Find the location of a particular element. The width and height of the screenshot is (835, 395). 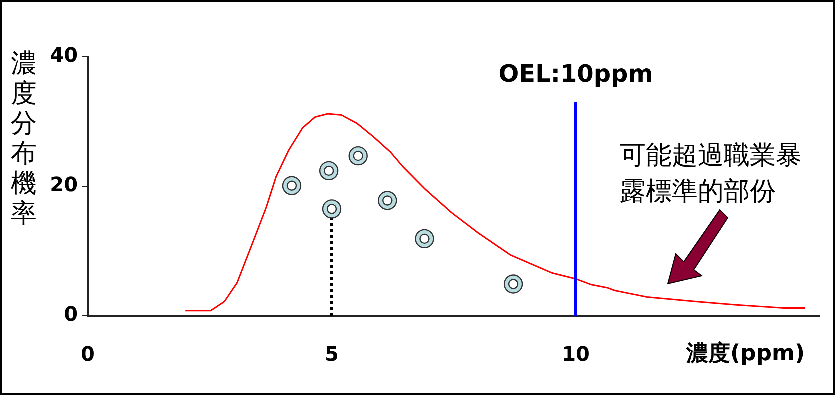

x-tick-label: 5 is located at coordinates (332, 354).